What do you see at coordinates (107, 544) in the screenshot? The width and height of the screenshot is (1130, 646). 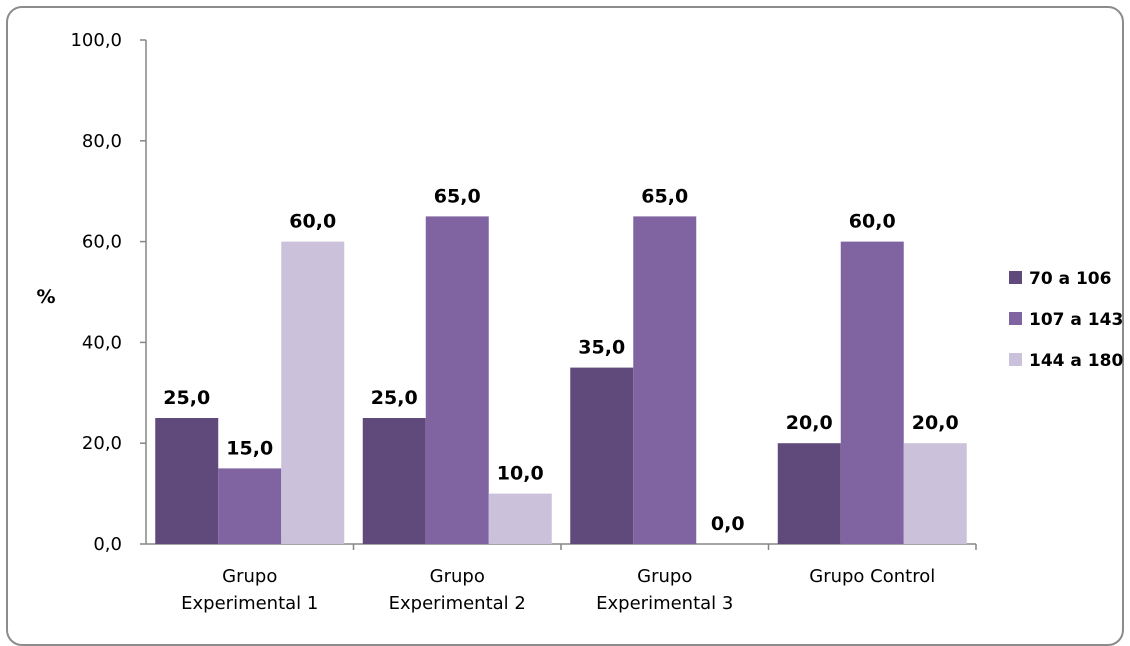 I see `y-tick-label: 0,0` at bounding box center [107, 544].